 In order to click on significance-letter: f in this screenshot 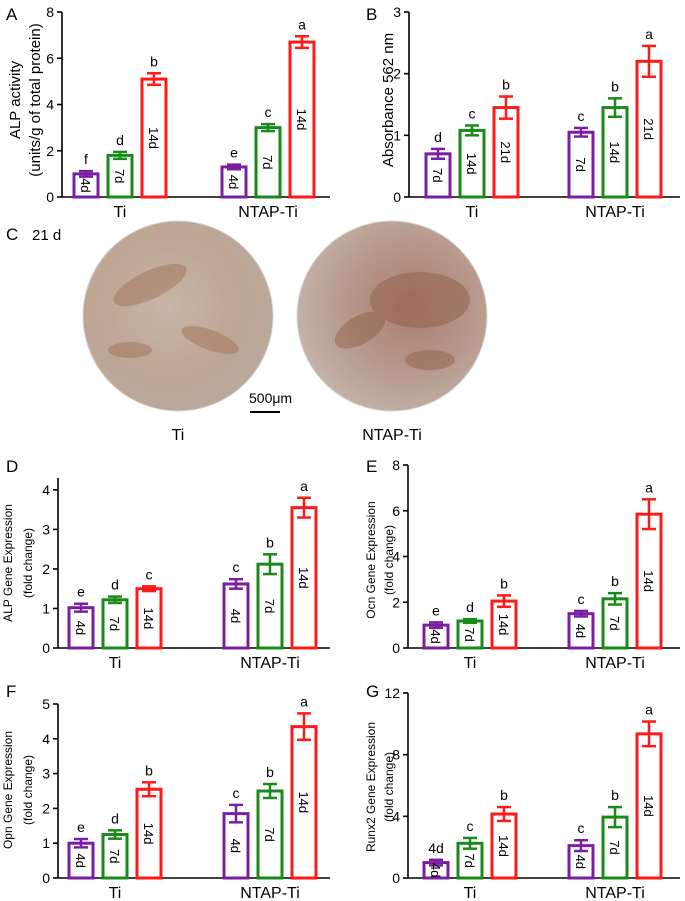, I will do `click(86, 159)`.